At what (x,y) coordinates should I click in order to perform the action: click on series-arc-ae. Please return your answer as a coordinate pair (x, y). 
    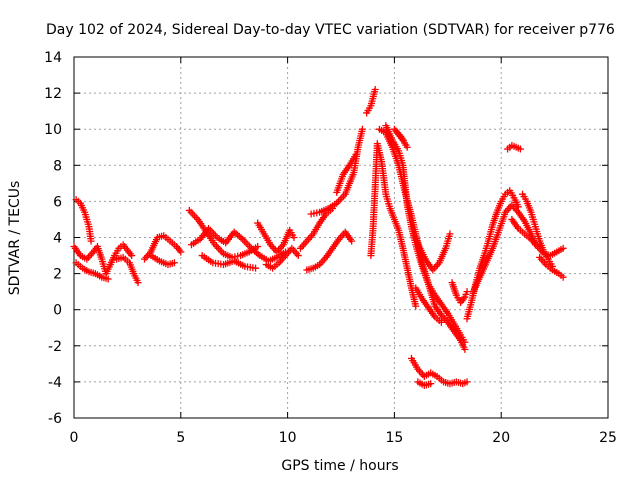
    Looking at the image, I should click on (514, 147).